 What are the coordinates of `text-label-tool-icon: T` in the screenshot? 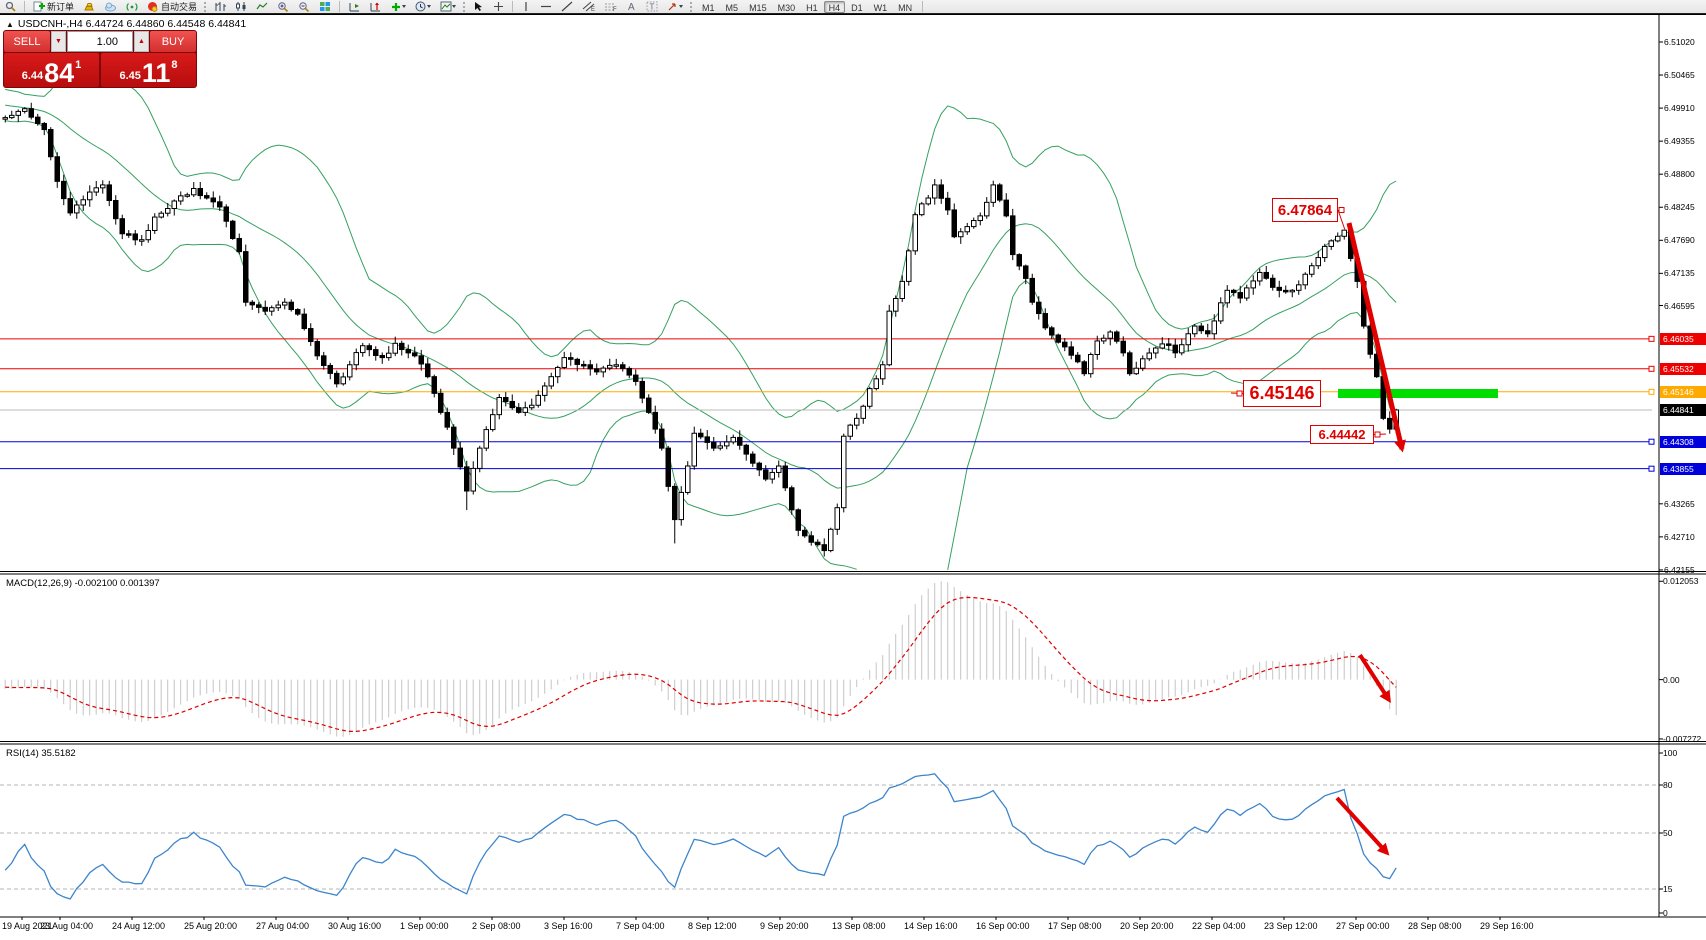 It's located at (652, 7).